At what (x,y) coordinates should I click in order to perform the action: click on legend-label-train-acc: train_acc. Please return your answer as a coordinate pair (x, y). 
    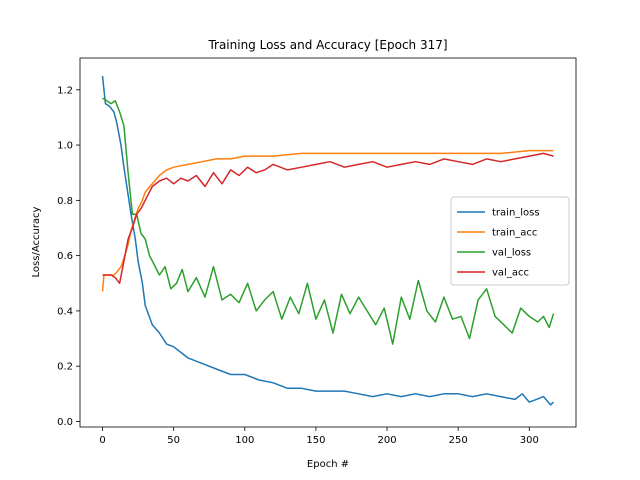
    Looking at the image, I should click on (514, 233).